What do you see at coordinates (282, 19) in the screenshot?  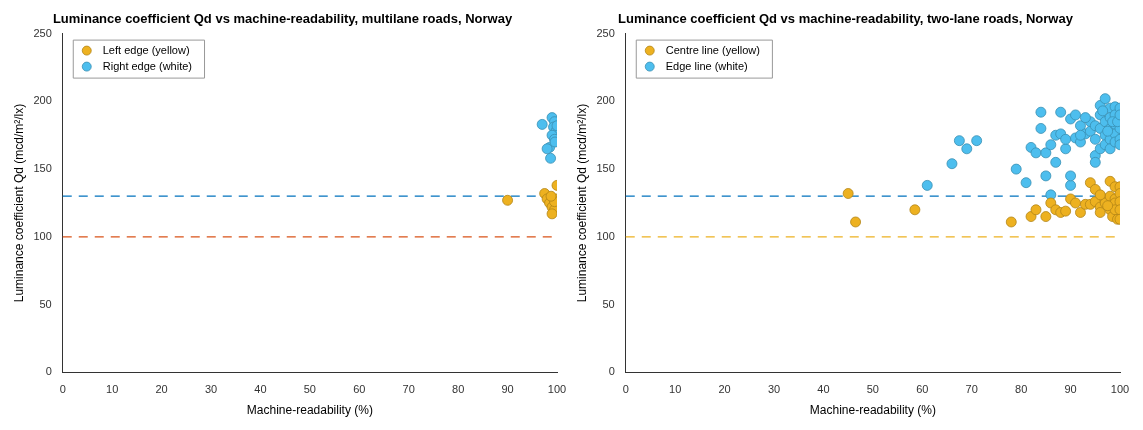 I see `chart-title: Luminance coefficient Qd vs machine-readability, multilane roads, Norway` at bounding box center [282, 19].